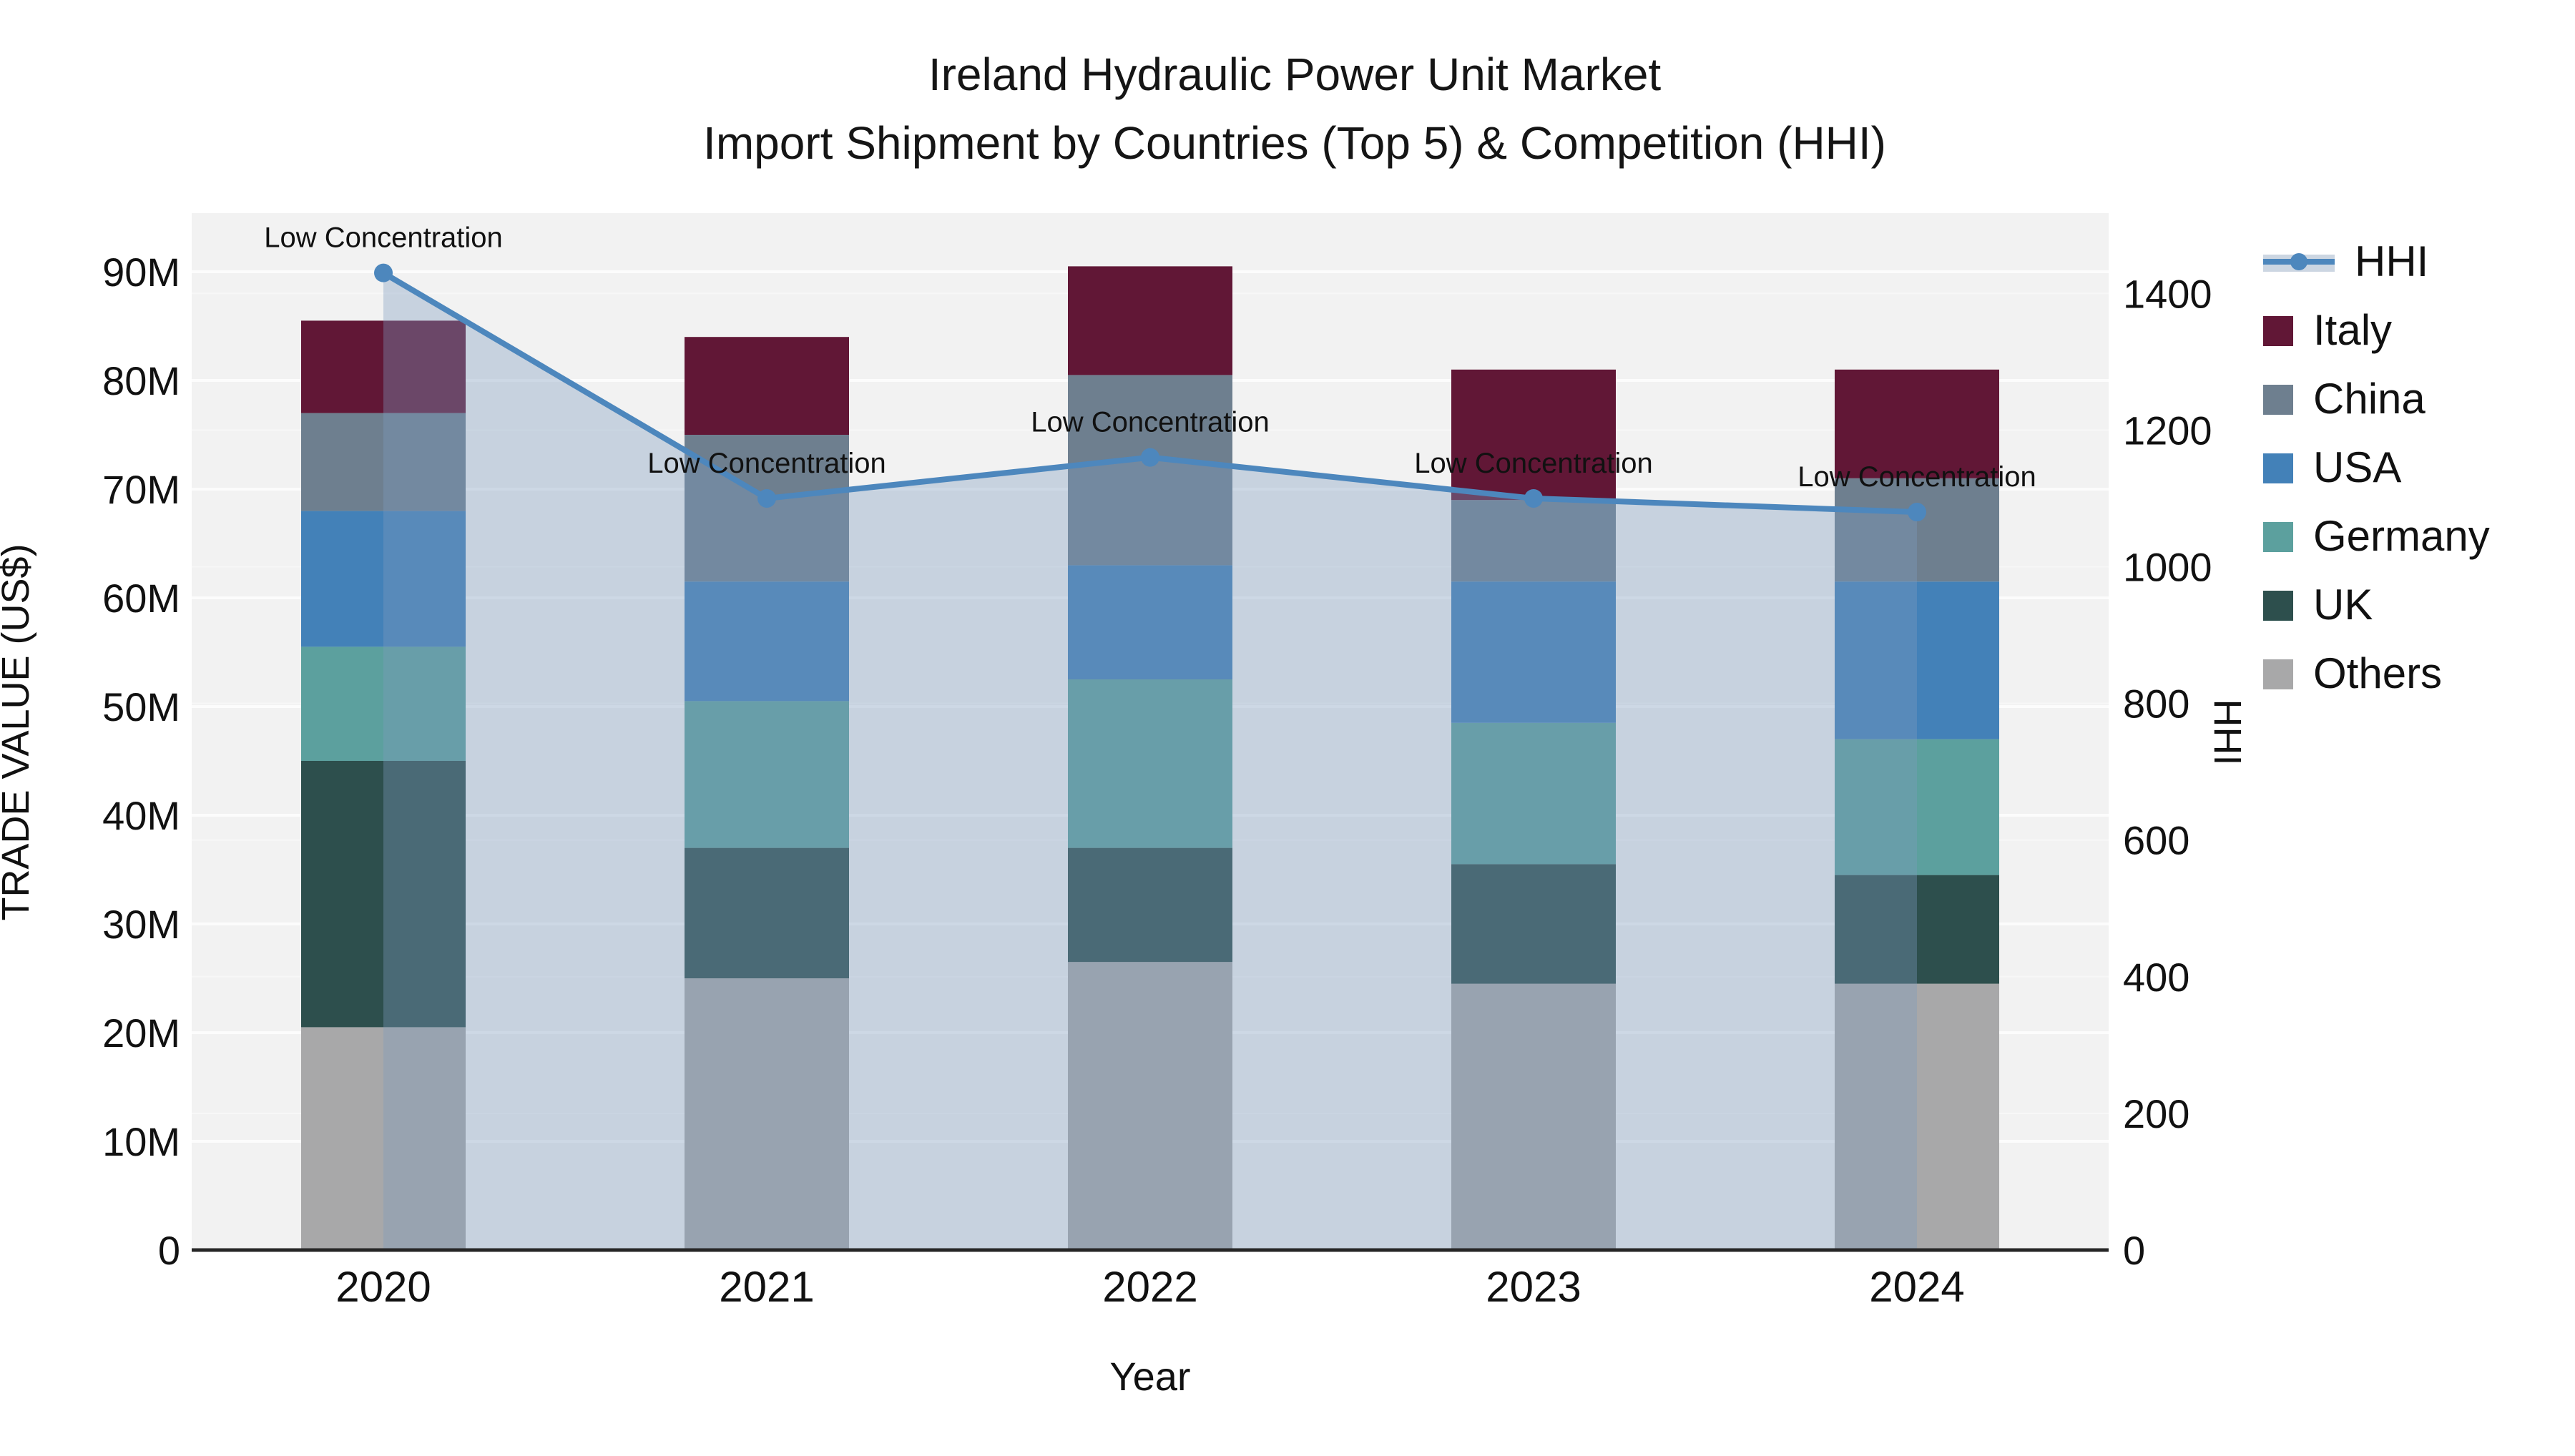  What do you see at coordinates (2167, 293) in the screenshot?
I see `y-right-tick: 1400` at bounding box center [2167, 293].